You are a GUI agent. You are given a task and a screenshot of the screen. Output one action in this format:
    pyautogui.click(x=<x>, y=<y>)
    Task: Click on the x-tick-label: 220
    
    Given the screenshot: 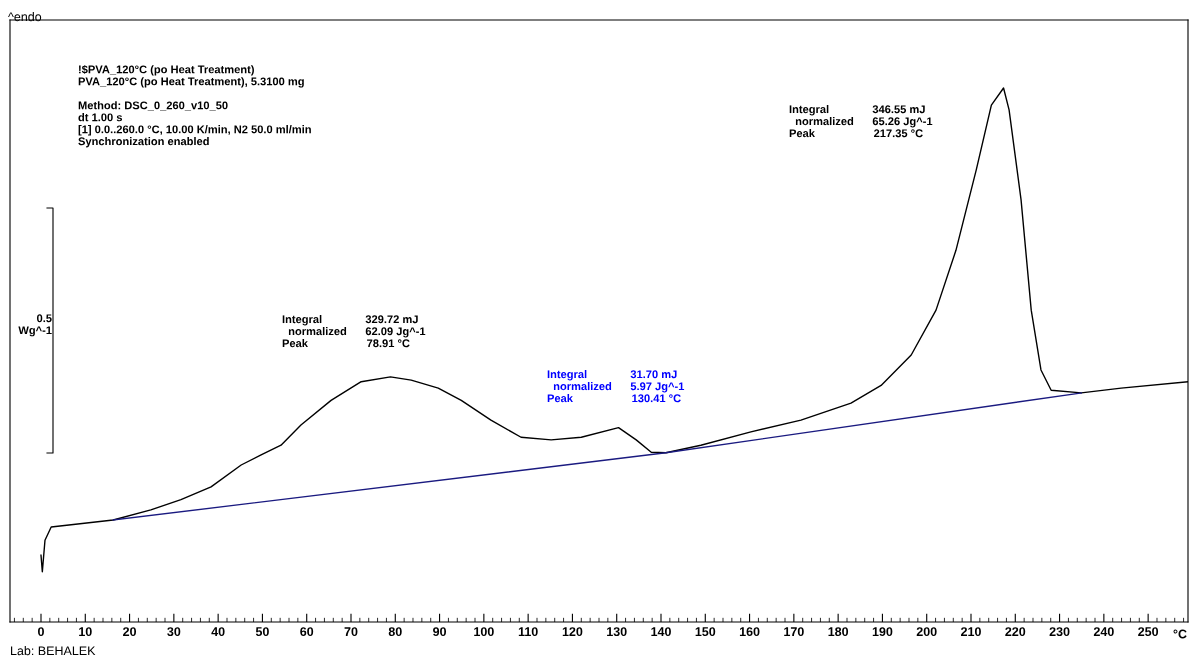 What is the action you would take?
    pyautogui.click(x=1015, y=632)
    